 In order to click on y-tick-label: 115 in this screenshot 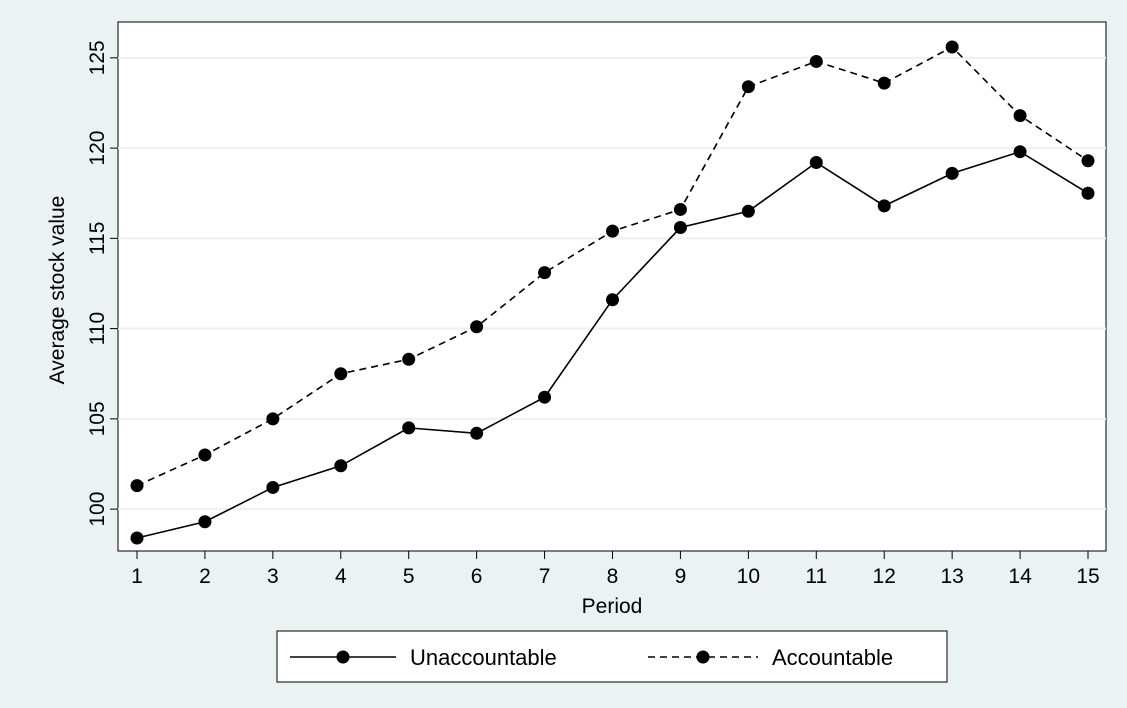, I will do `click(97, 238)`.